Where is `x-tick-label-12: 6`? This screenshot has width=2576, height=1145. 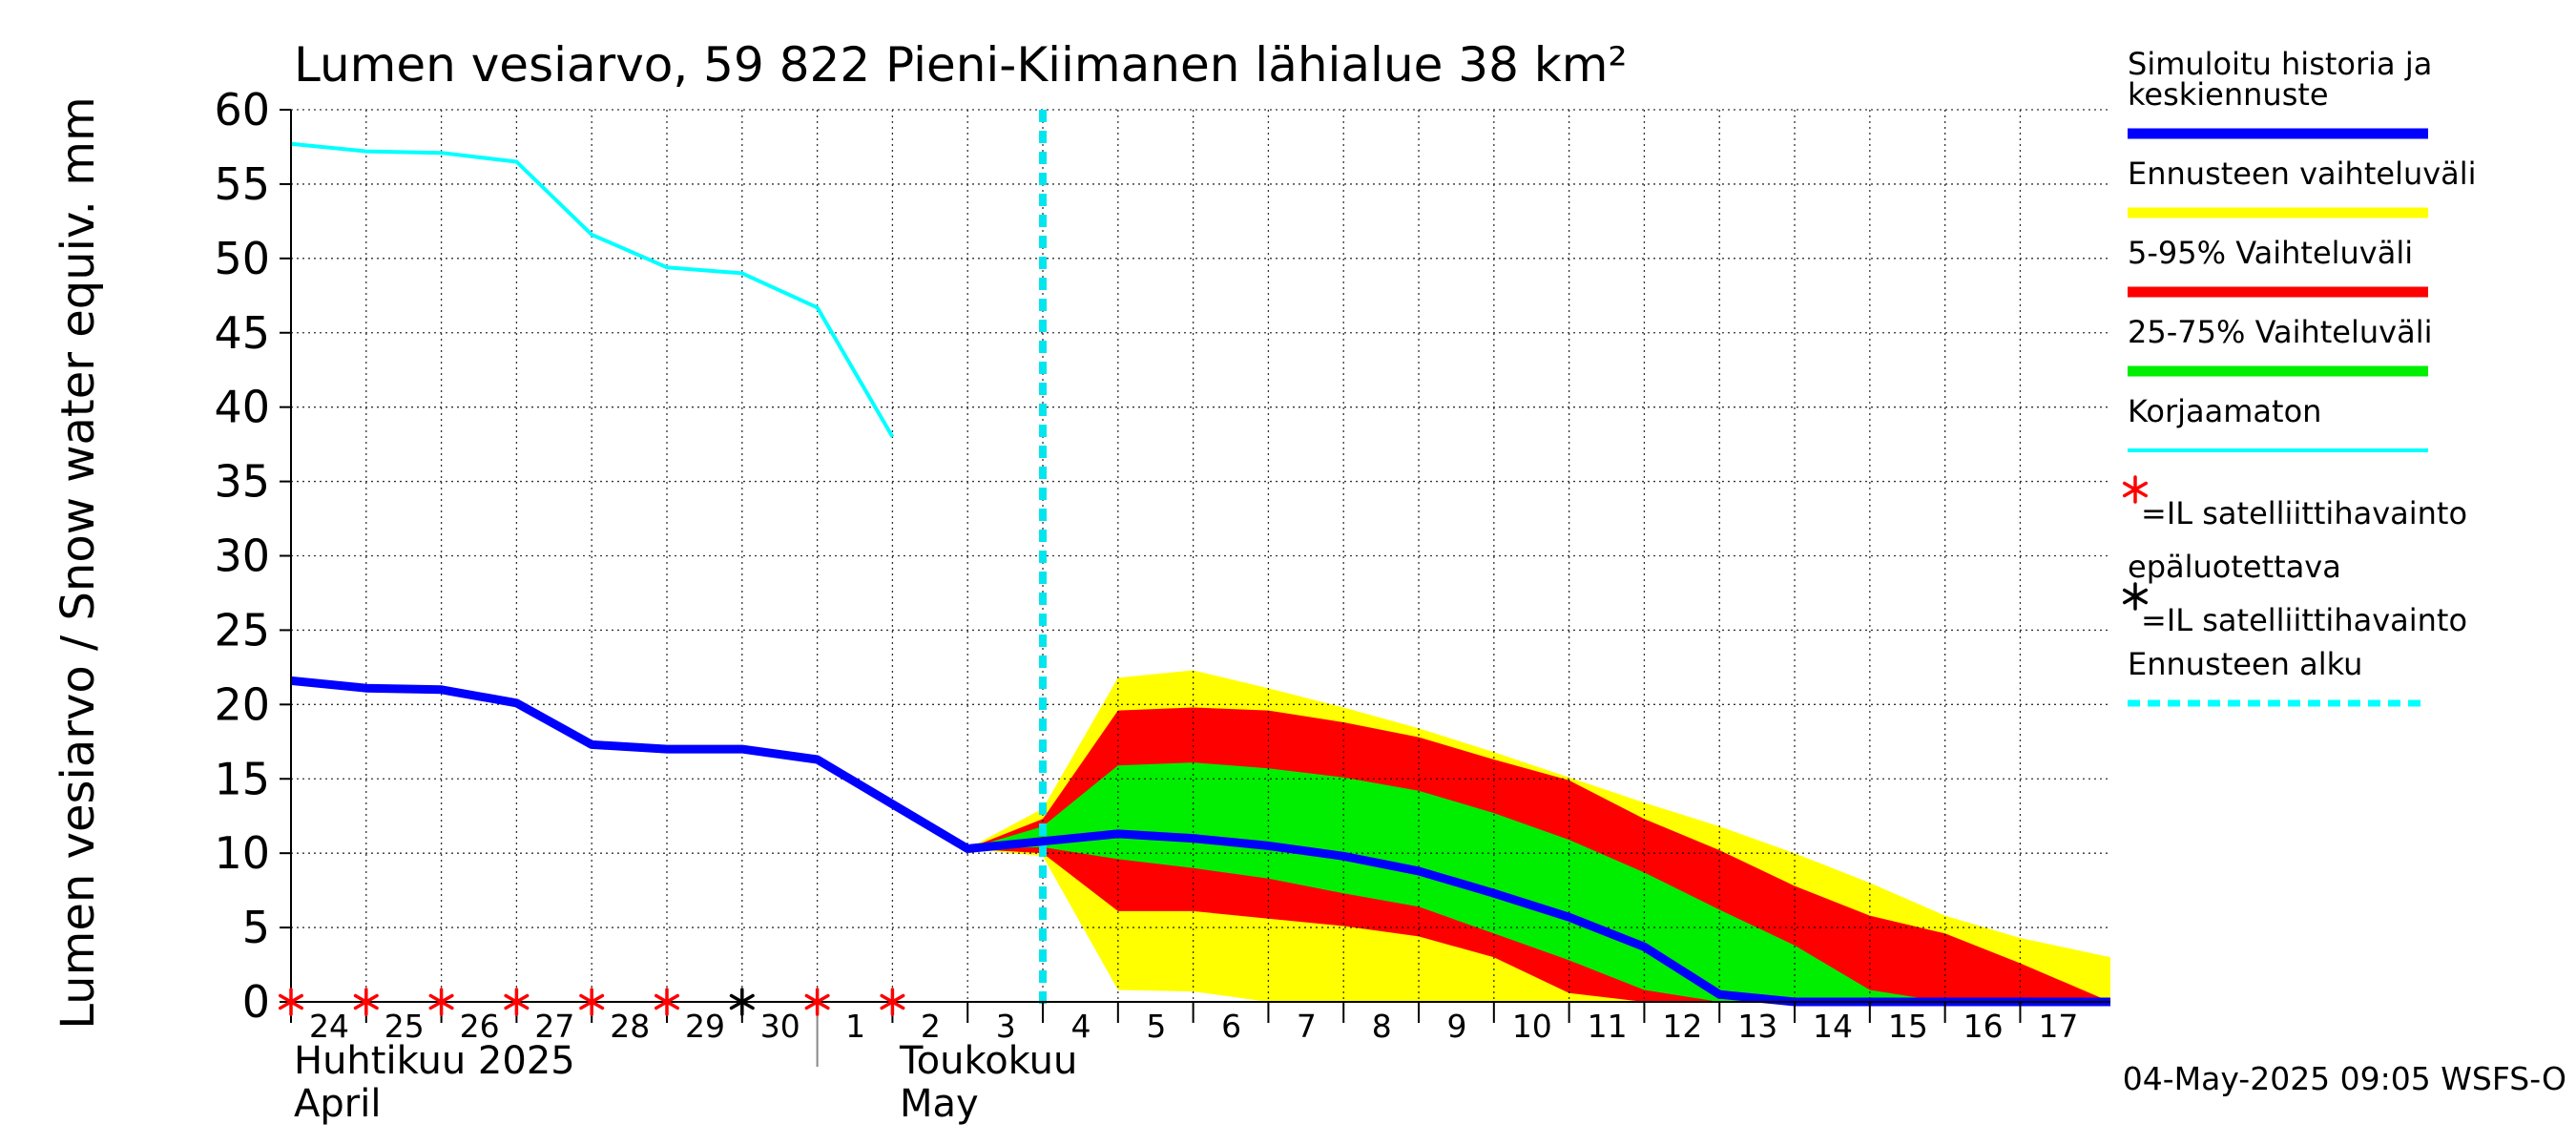 x-tick-label-12: 6 is located at coordinates (1231, 1026).